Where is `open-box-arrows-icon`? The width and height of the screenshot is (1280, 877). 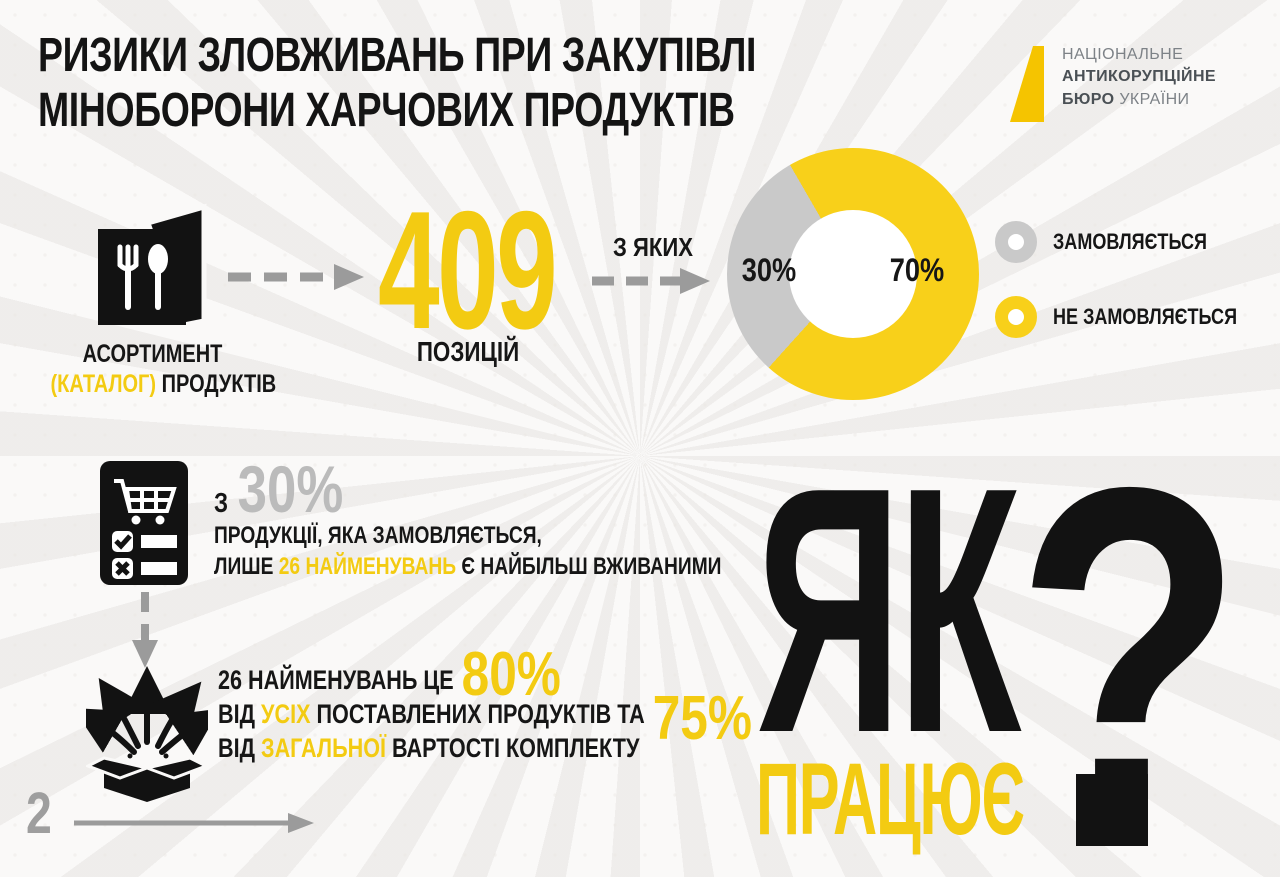 open-box-arrows-icon is located at coordinates (147, 734).